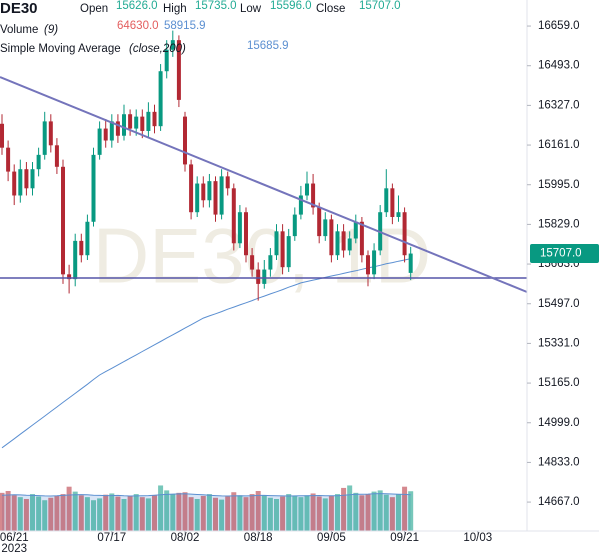 Image resolution: width=599 pixels, height=557 pixels. Describe the element at coordinates (19, 8) in the screenshot. I see `symbol: DE30` at that location.